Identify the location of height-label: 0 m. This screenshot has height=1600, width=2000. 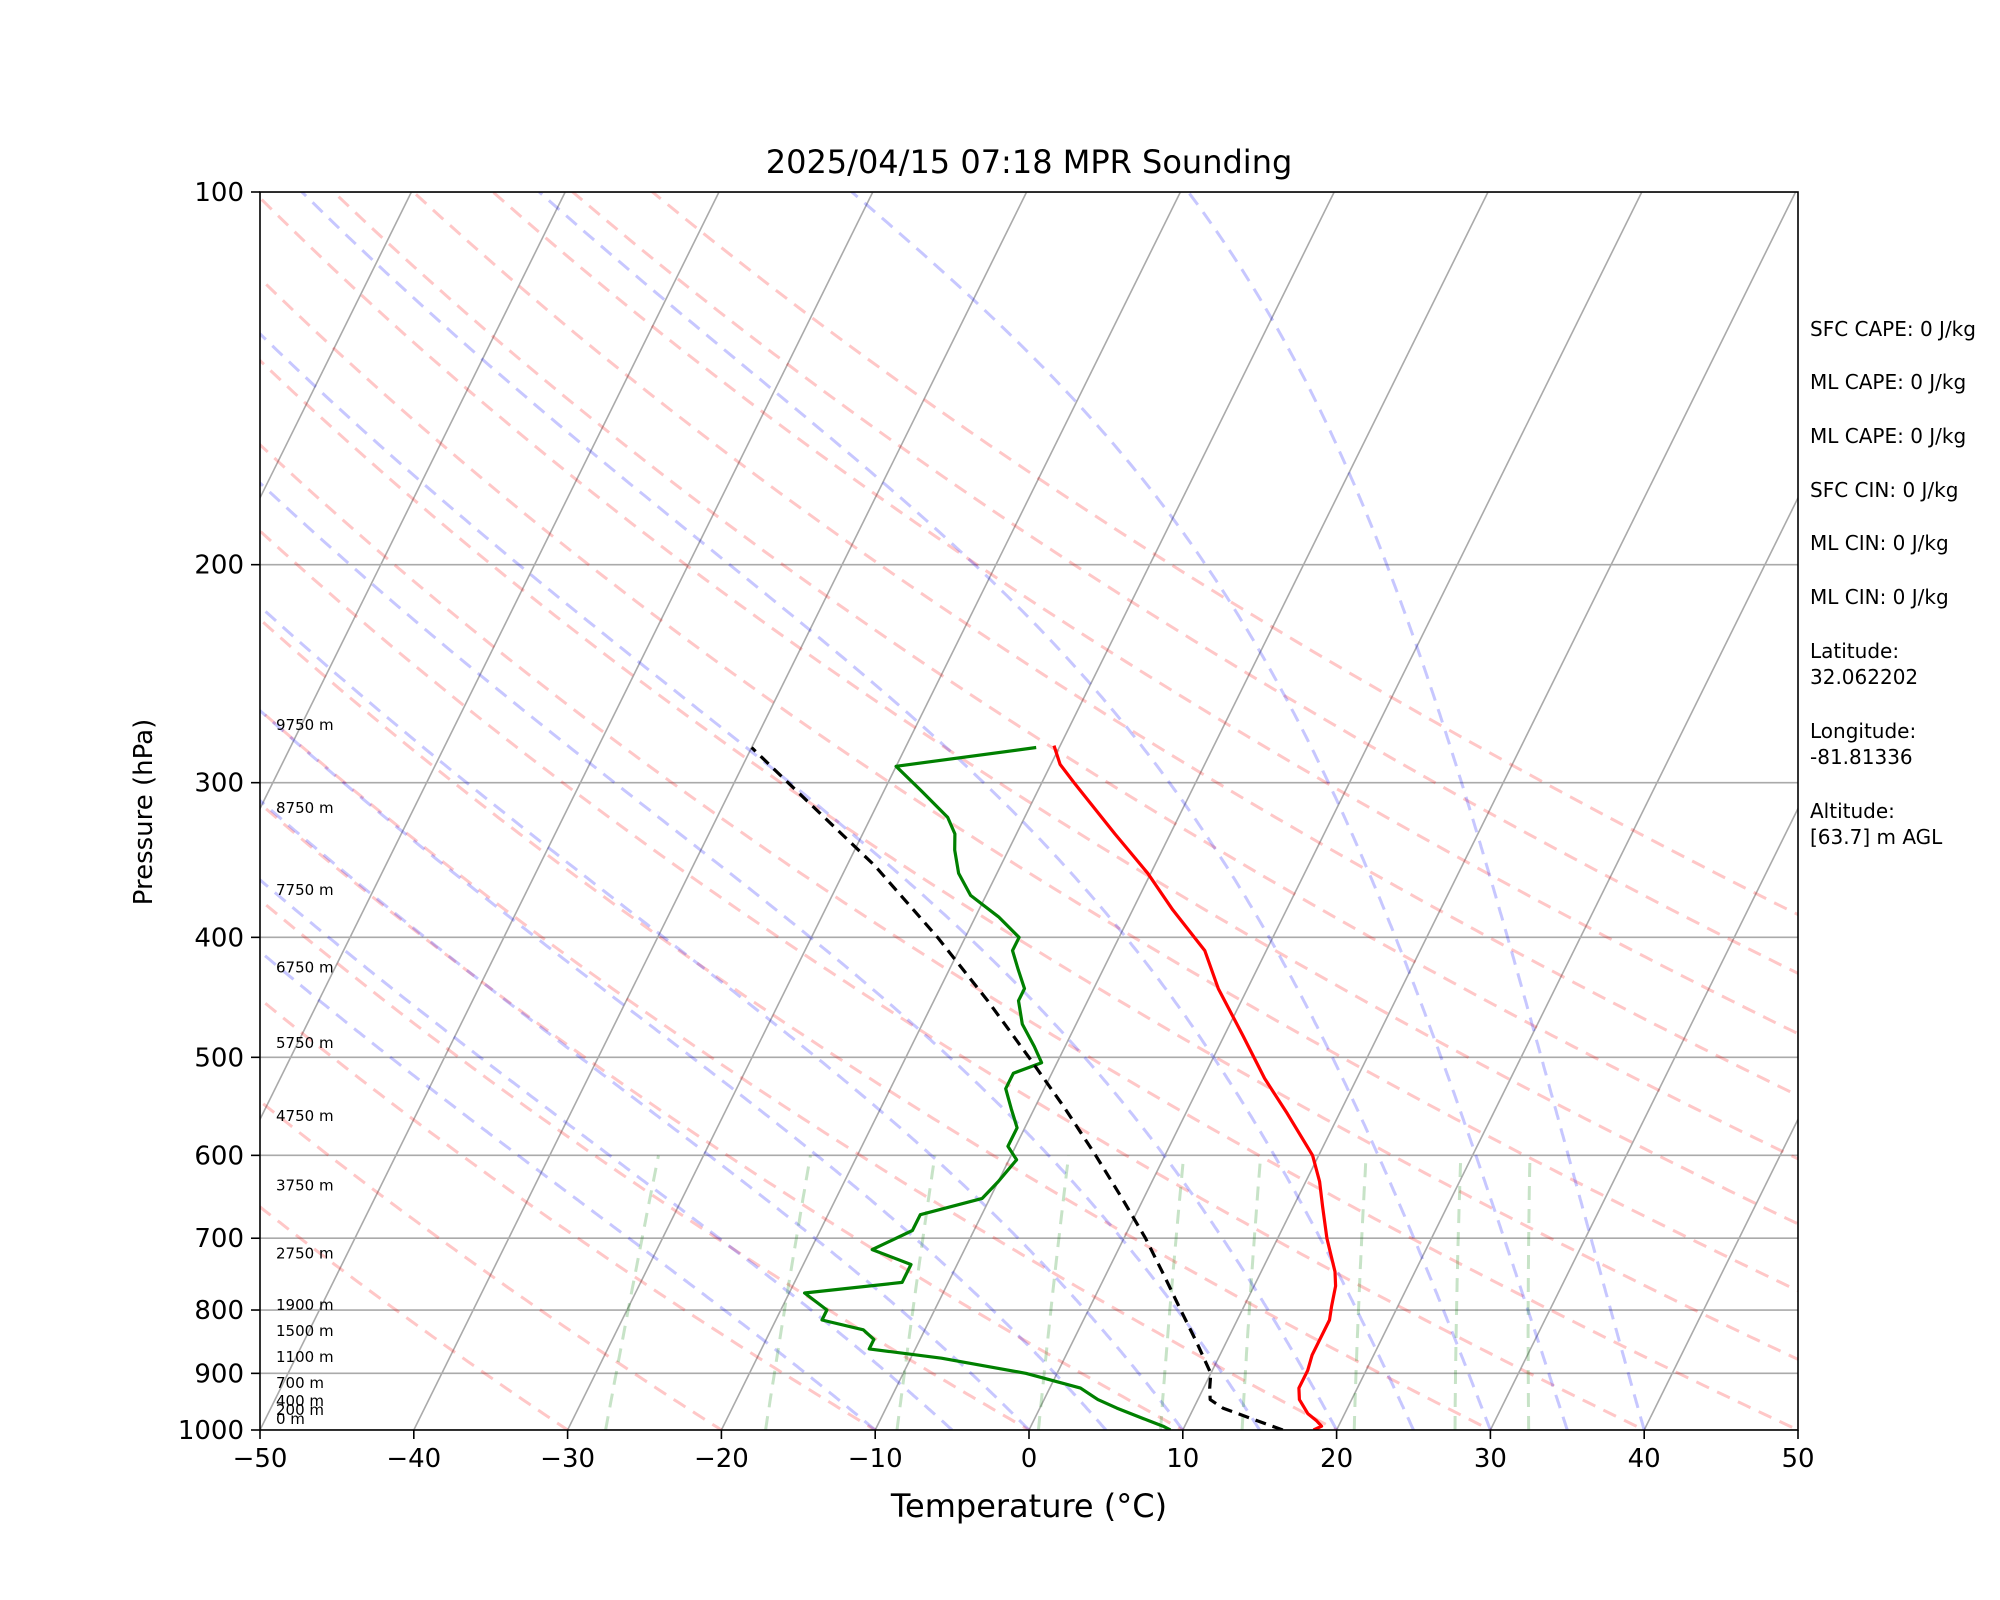
(290, 1419).